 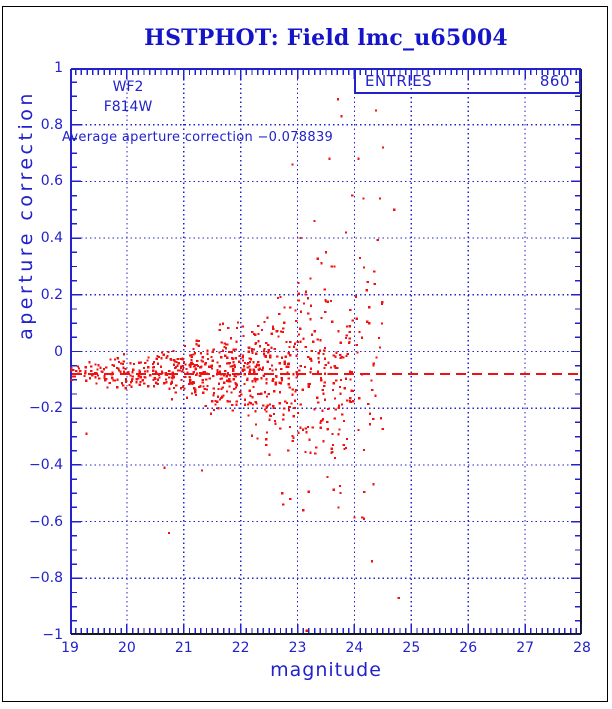 What do you see at coordinates (411, 648) in the screenshot?
I see `x-tick-label: 25` at bounding box center [411, 648].